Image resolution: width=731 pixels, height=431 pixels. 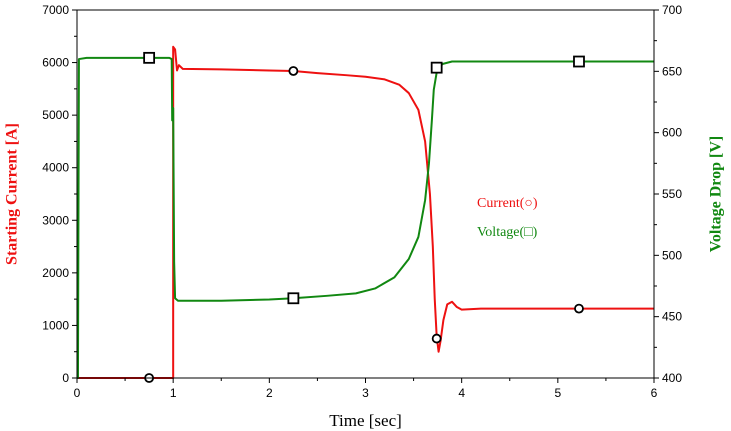 What do you see at coordinates (173, 393) in the screenshot?
I see `x-tick-label: 1` at bounding box center [173, 393].